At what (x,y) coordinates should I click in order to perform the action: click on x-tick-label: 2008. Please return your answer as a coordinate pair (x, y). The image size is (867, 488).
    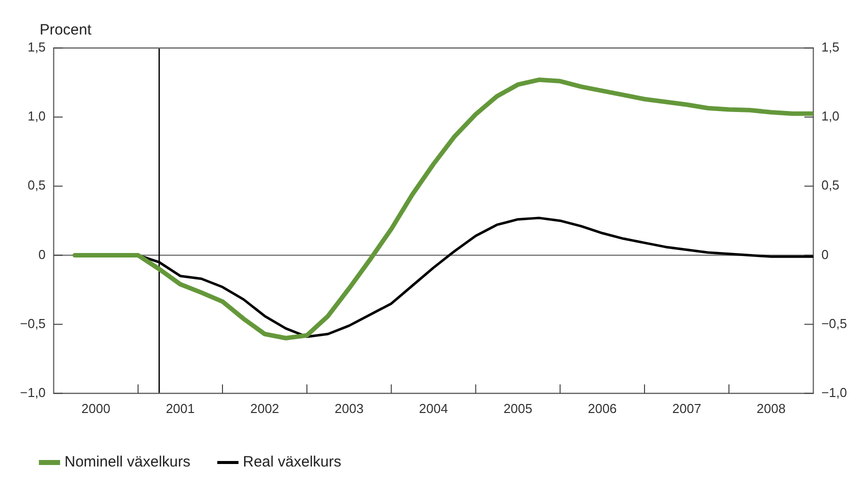
    Looking at the image, I should click on (771, 408).